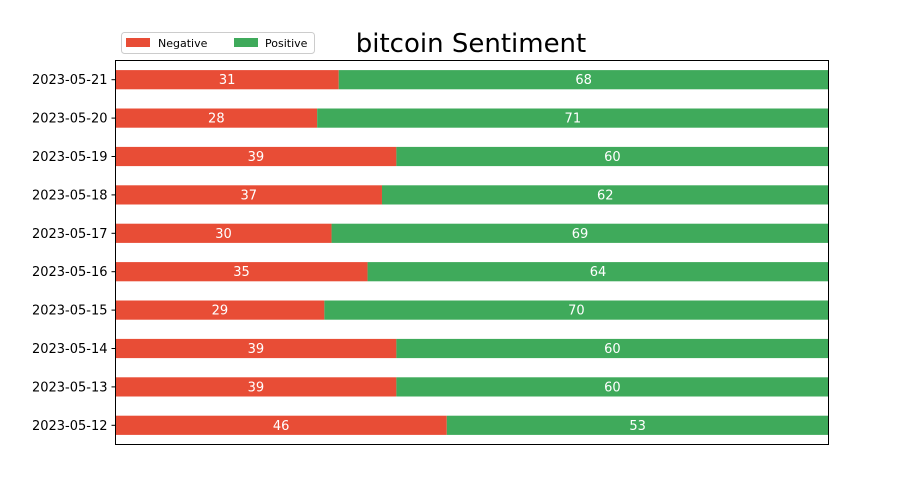  I want to click on y-tick-label-2023-05-18: 2023-05-18, so click(70, 195).